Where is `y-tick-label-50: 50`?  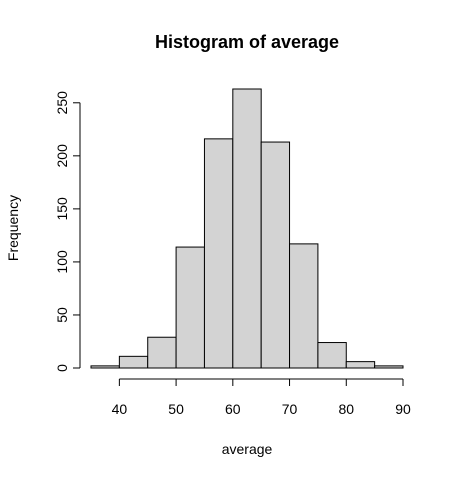 y-tick-label-50: 50 is located at coordinates (62, 315).